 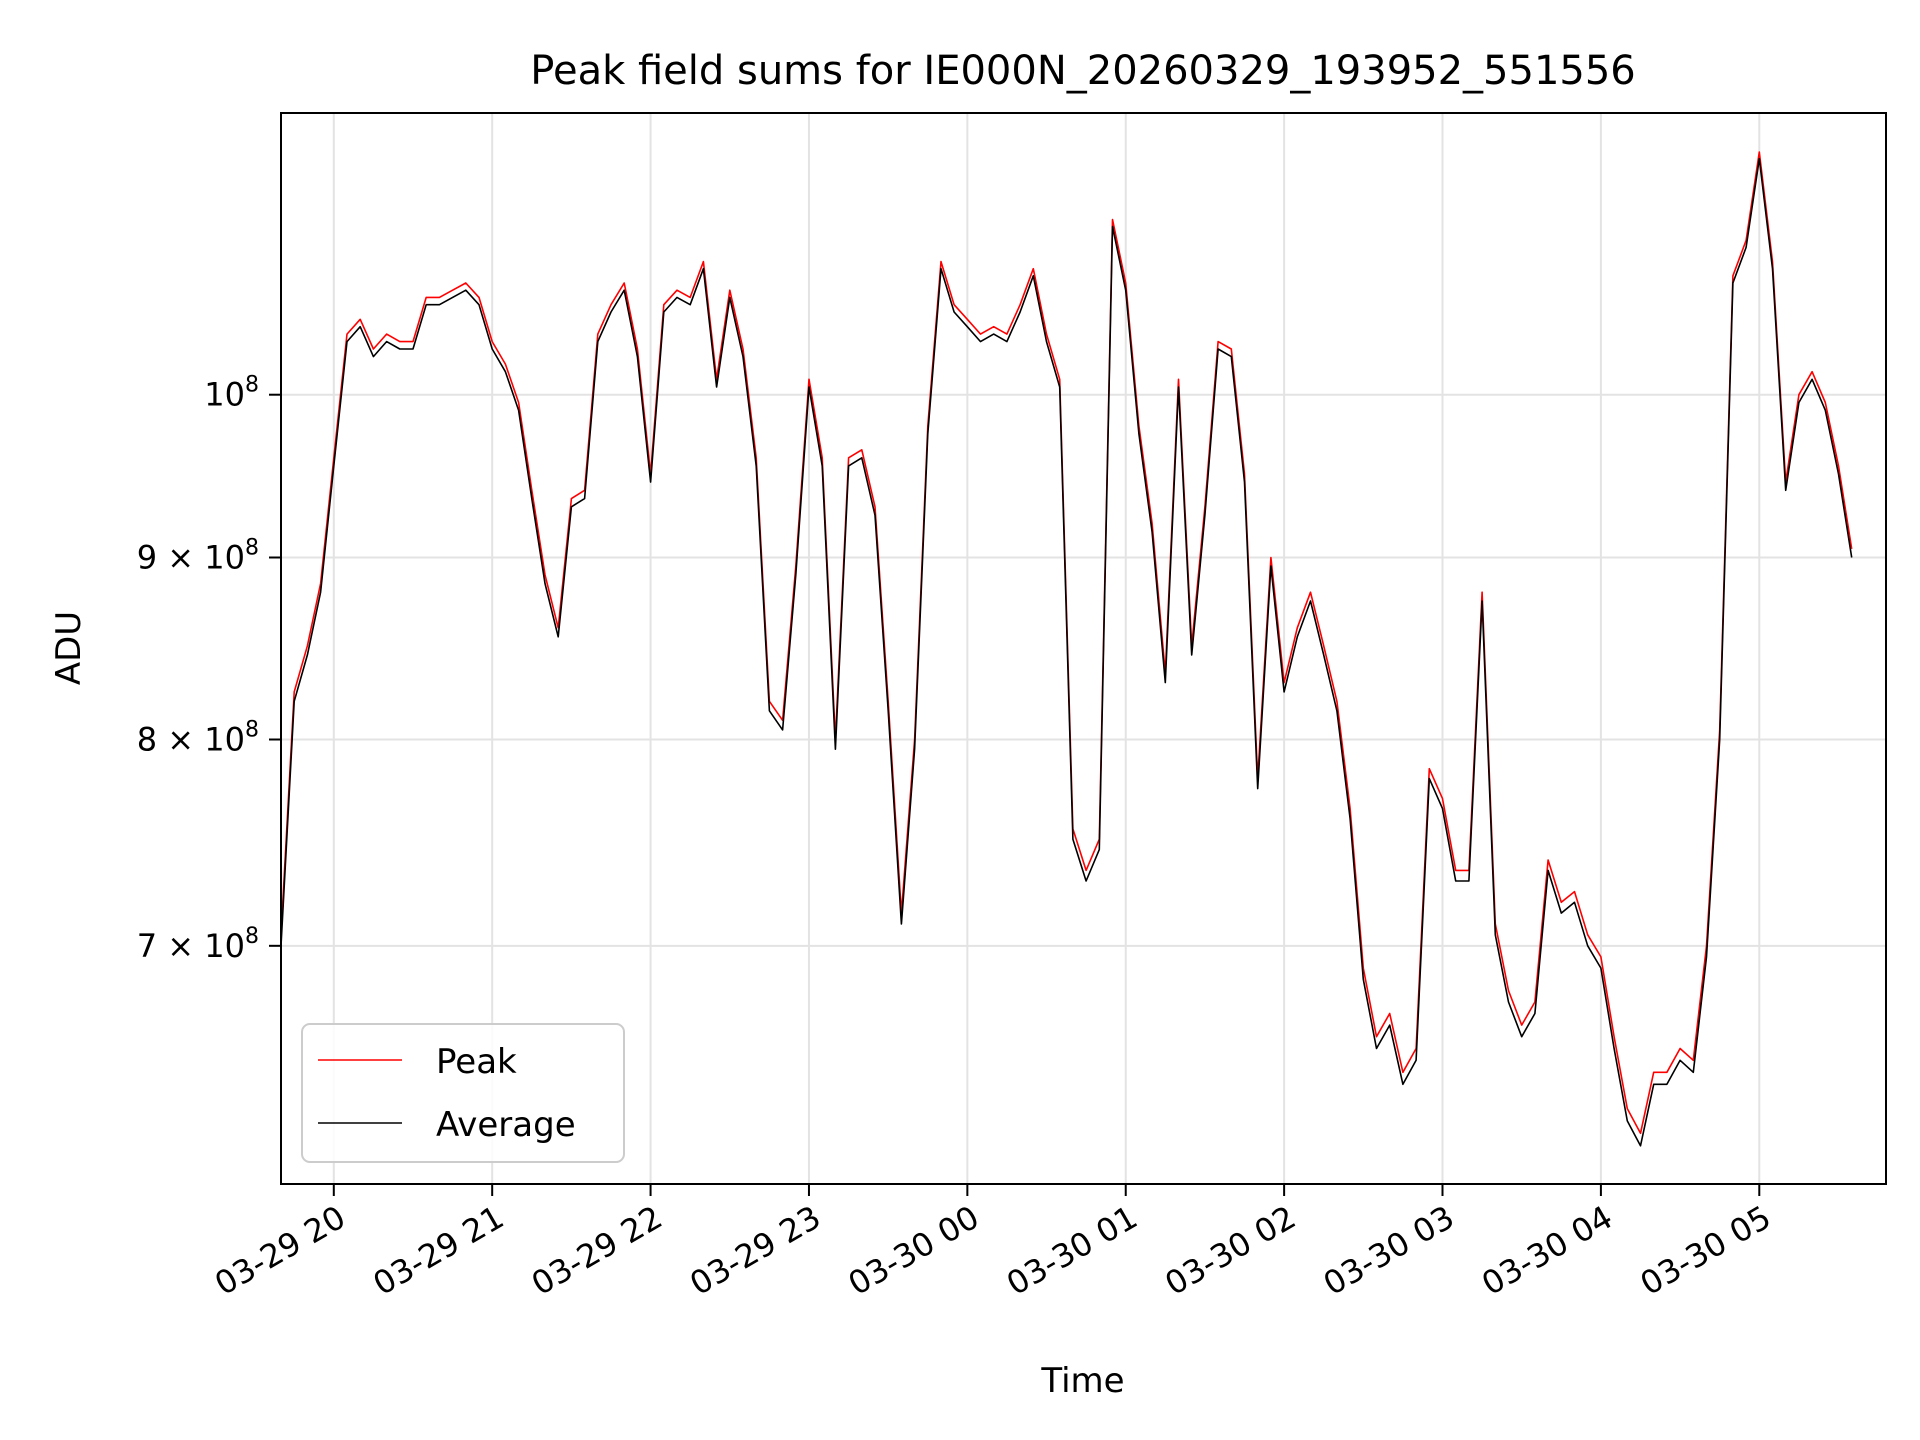 What do you see at coordinates (476, 1062) in the screenshot?
I see `legend-label-peak: Peak` at bounding box center [476, 1062].